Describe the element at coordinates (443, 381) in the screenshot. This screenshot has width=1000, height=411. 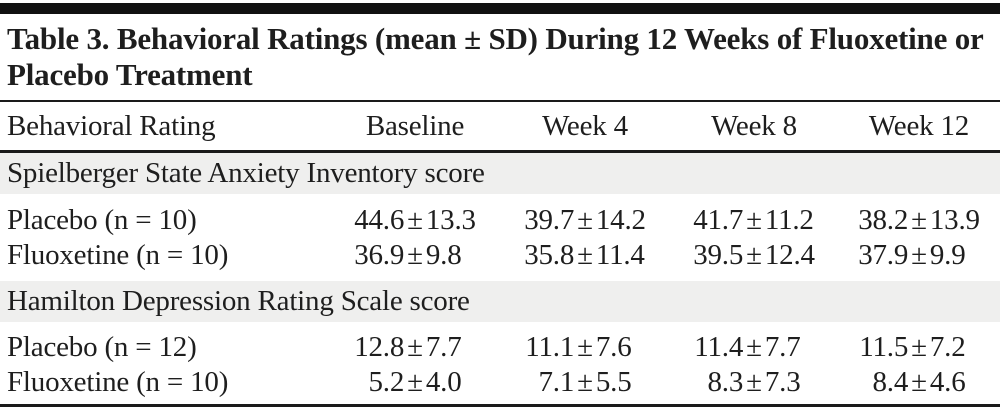
I see `cell-sd: 4.0` at that location.